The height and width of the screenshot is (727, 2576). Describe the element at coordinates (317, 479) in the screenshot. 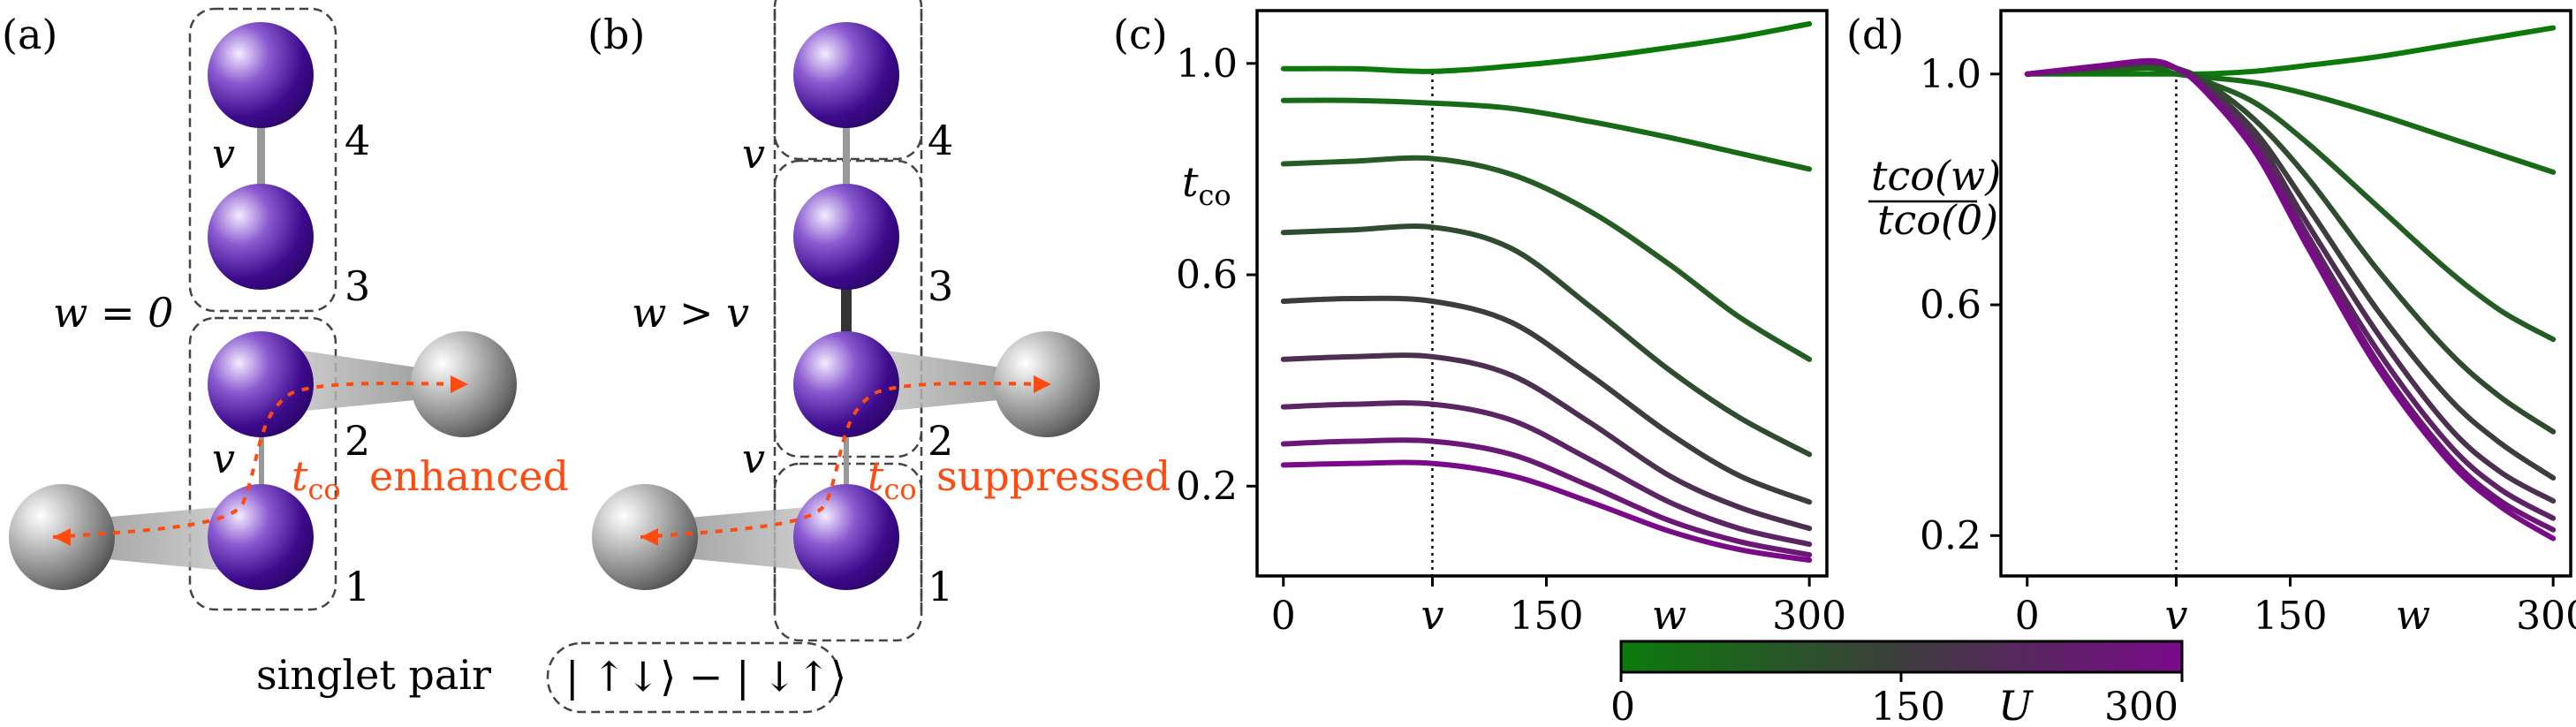

I see `tco-label: tco` at that location.